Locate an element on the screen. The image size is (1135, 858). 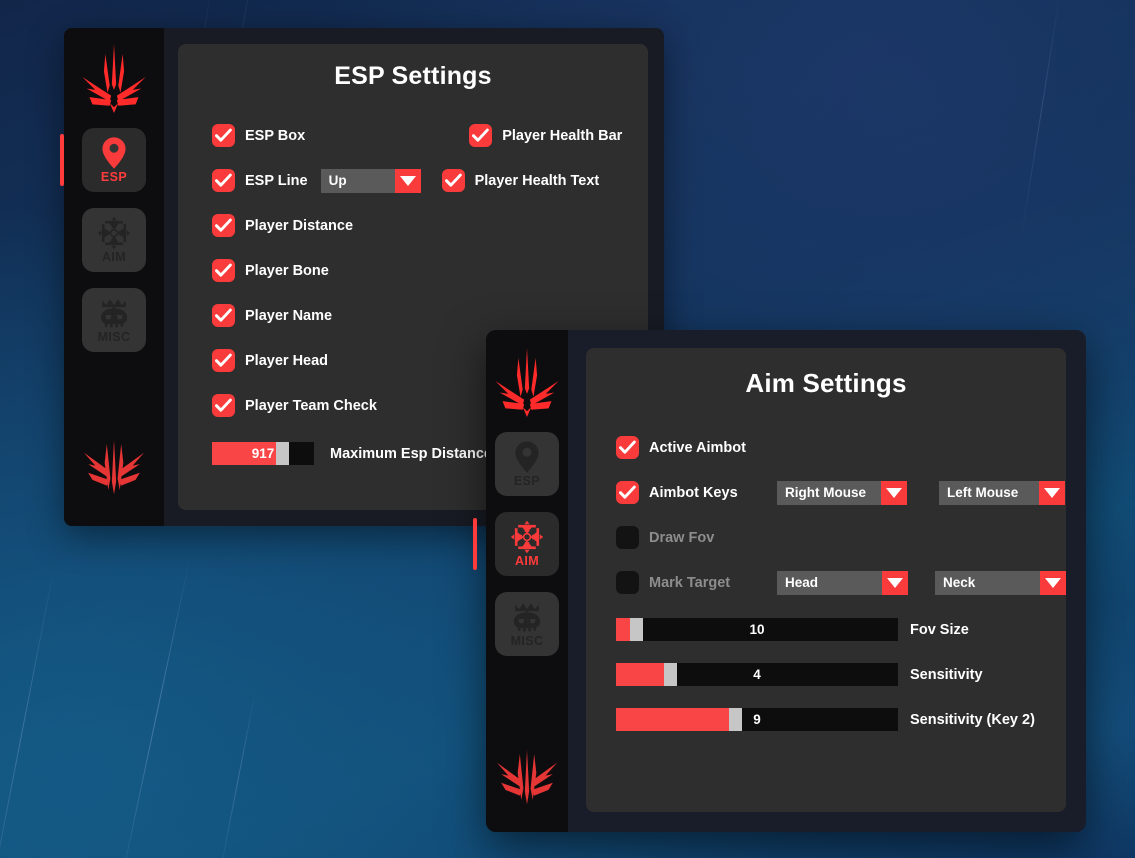
slider-sensitivity: 4 is located at coordinates (757, 674).